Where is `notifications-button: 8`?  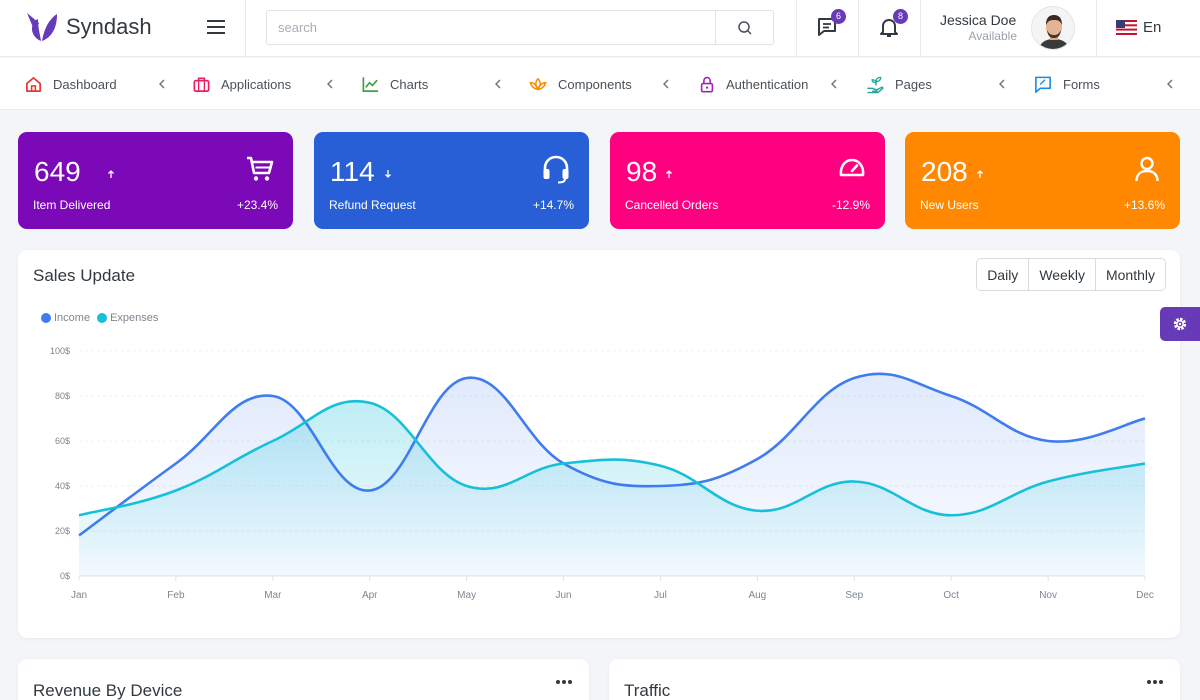
notifications-button: 8 is located at coordinates (892, 24).